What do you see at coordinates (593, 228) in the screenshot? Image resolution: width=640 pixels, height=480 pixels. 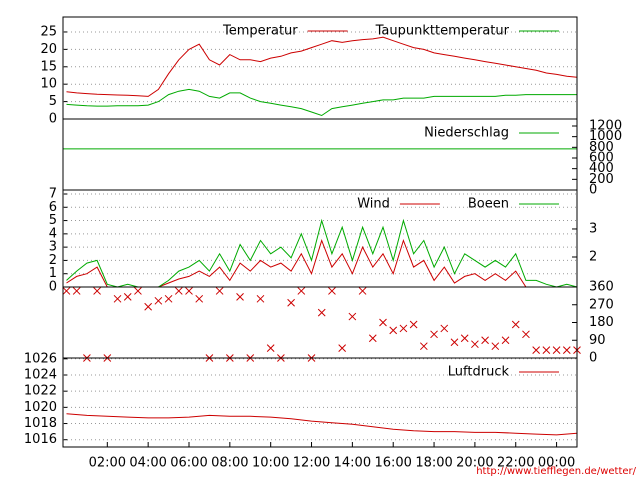 I see `y2-tick-label: 3` at bounding box center [593, 228].